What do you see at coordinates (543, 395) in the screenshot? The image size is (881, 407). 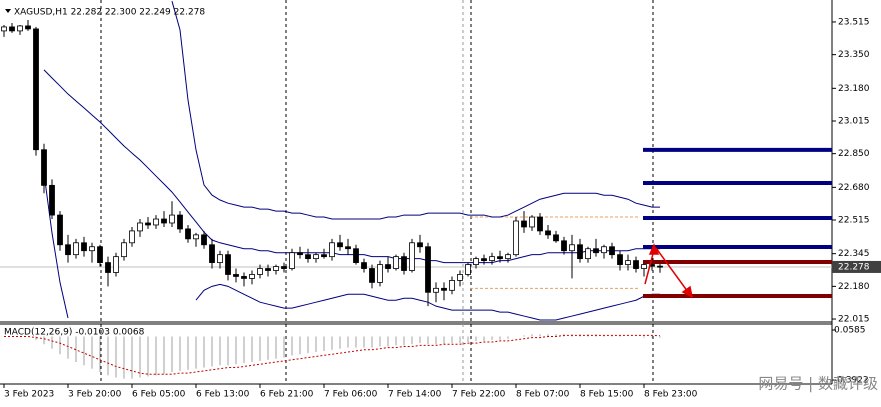 I see `x-tick-label: 8 Feb 07:00` at bounding box center [543, 395].